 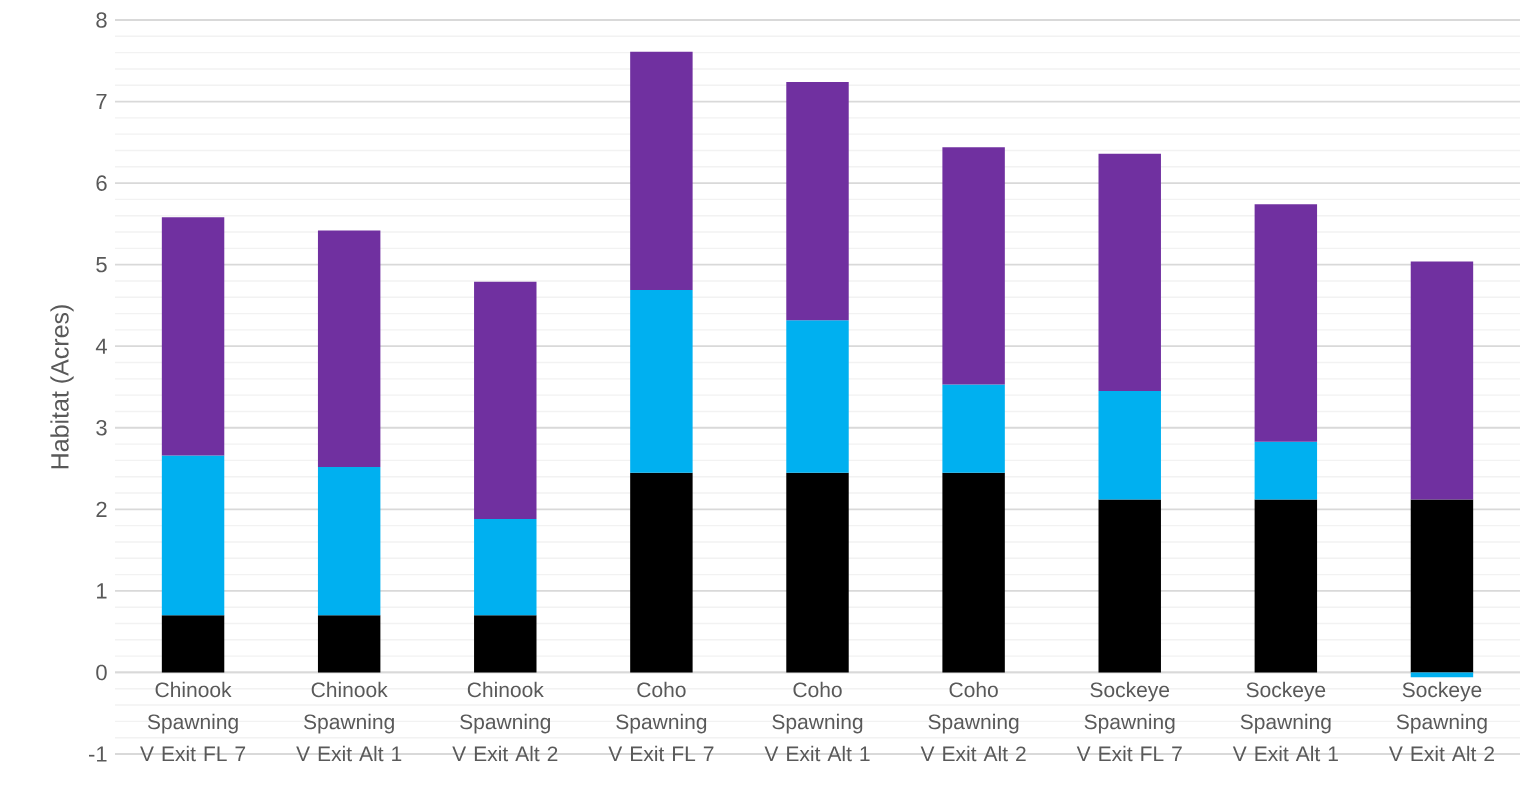 What do you see at coordinates (101, 20) in the screenshot?
I see `y-tick-label: 8` at bounding box center [101, 20].